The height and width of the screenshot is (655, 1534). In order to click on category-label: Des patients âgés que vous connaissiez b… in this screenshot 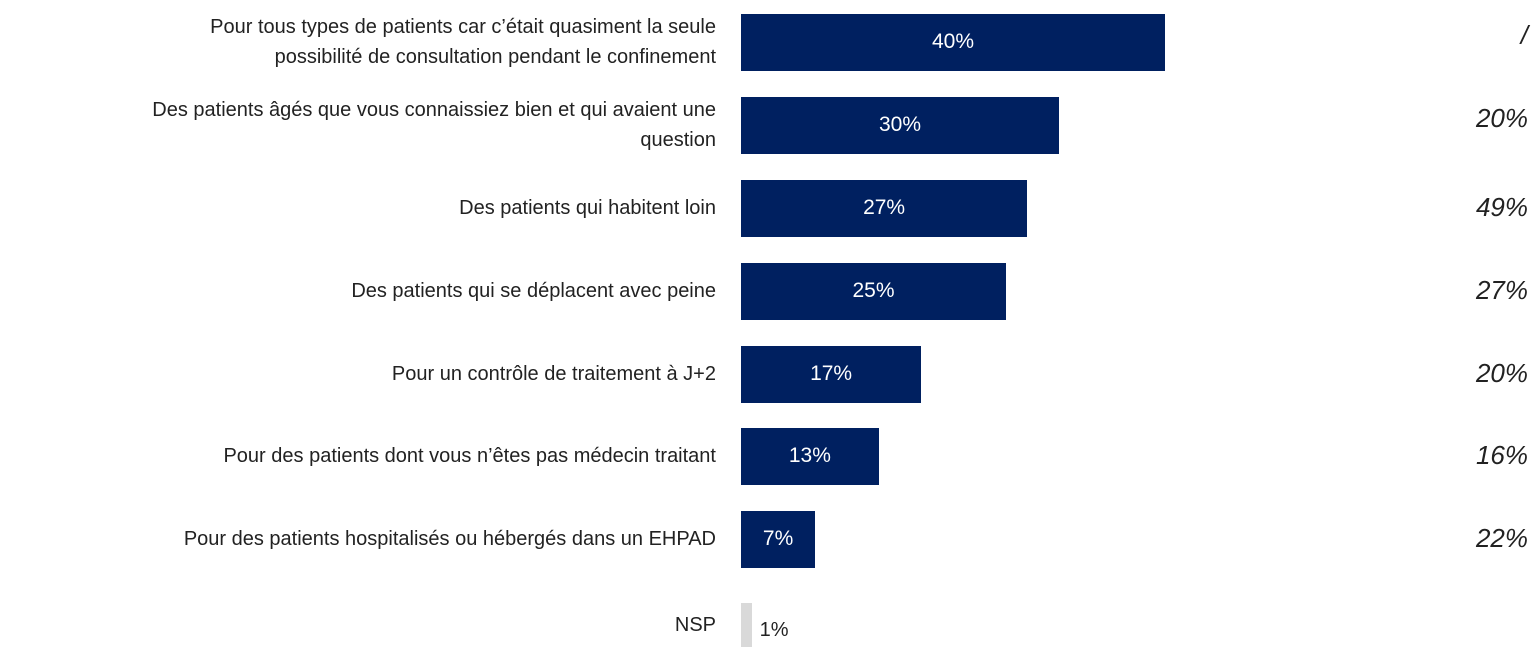, I will do `click(434, 125)`.